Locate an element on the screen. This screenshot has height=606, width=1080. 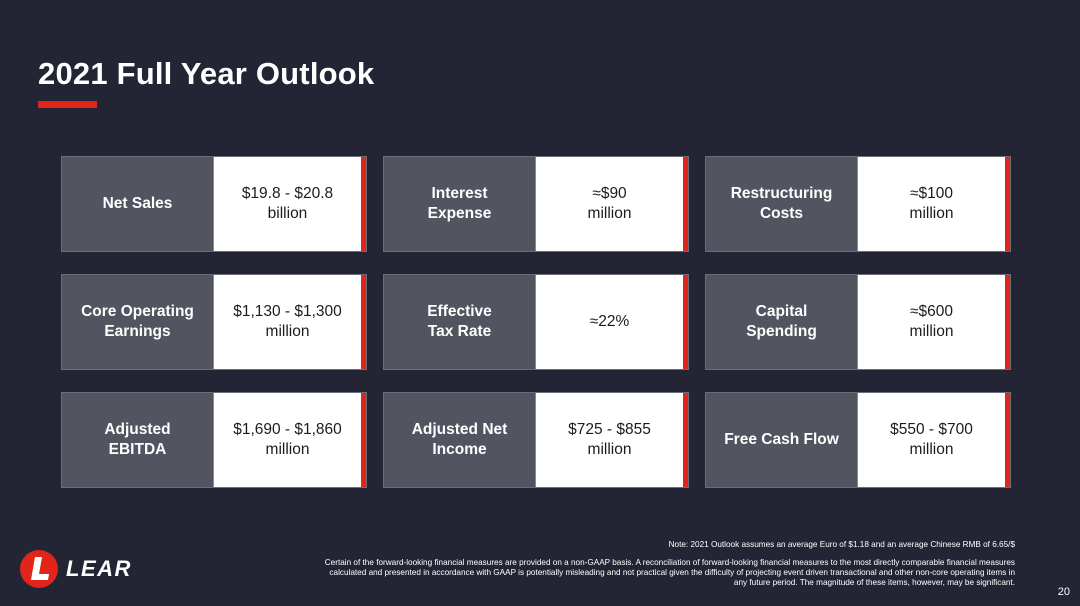
card-effective-tax-rate: Effective Tax Rate ≈22% is located at coordinates (536, 322).